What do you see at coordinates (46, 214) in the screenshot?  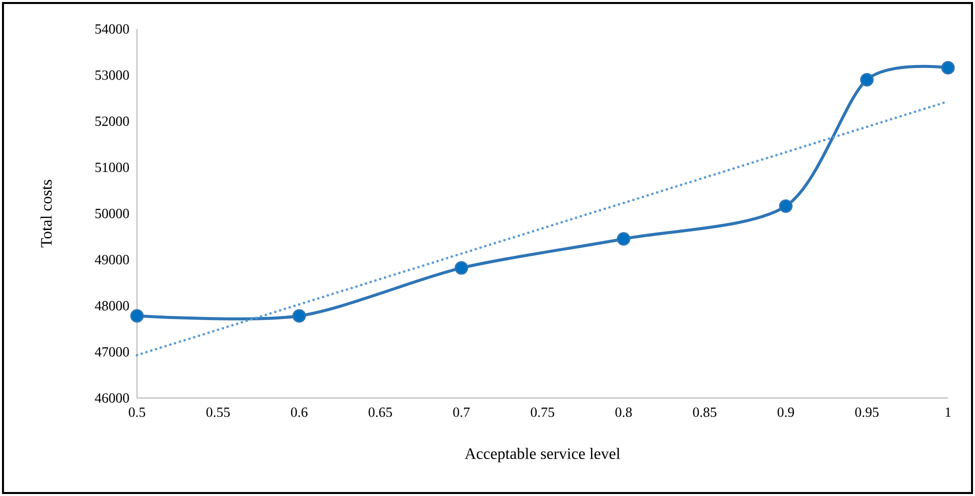 I see `y-axis-title: Total costs` at bounding box center [46, 214].